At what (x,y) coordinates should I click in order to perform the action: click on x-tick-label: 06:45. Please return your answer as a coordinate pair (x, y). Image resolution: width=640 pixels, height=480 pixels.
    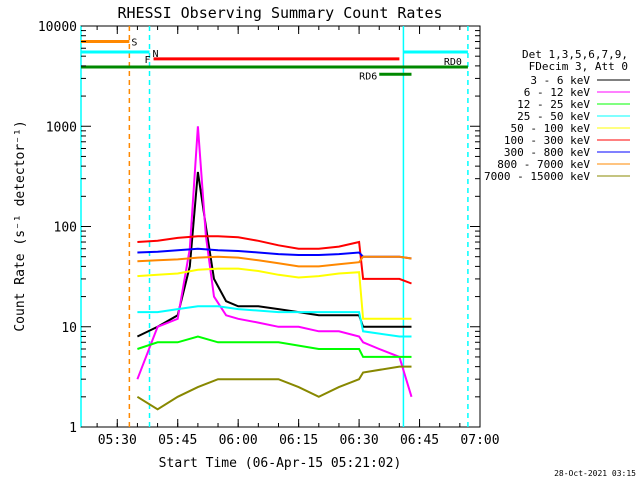
    Looking at the image, I should click on (419, 440).